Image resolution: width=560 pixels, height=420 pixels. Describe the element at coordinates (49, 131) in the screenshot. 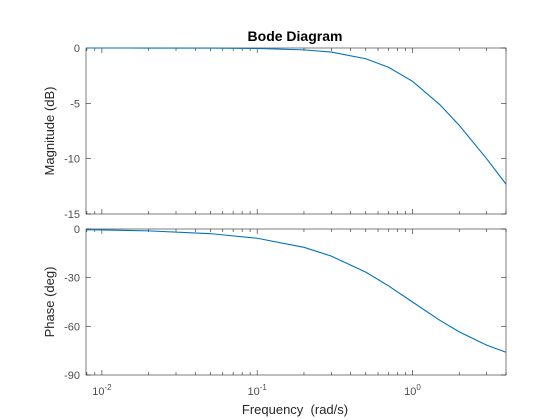

I see `magnitude-y-axis-label: Magnitude (dB)` at that location.